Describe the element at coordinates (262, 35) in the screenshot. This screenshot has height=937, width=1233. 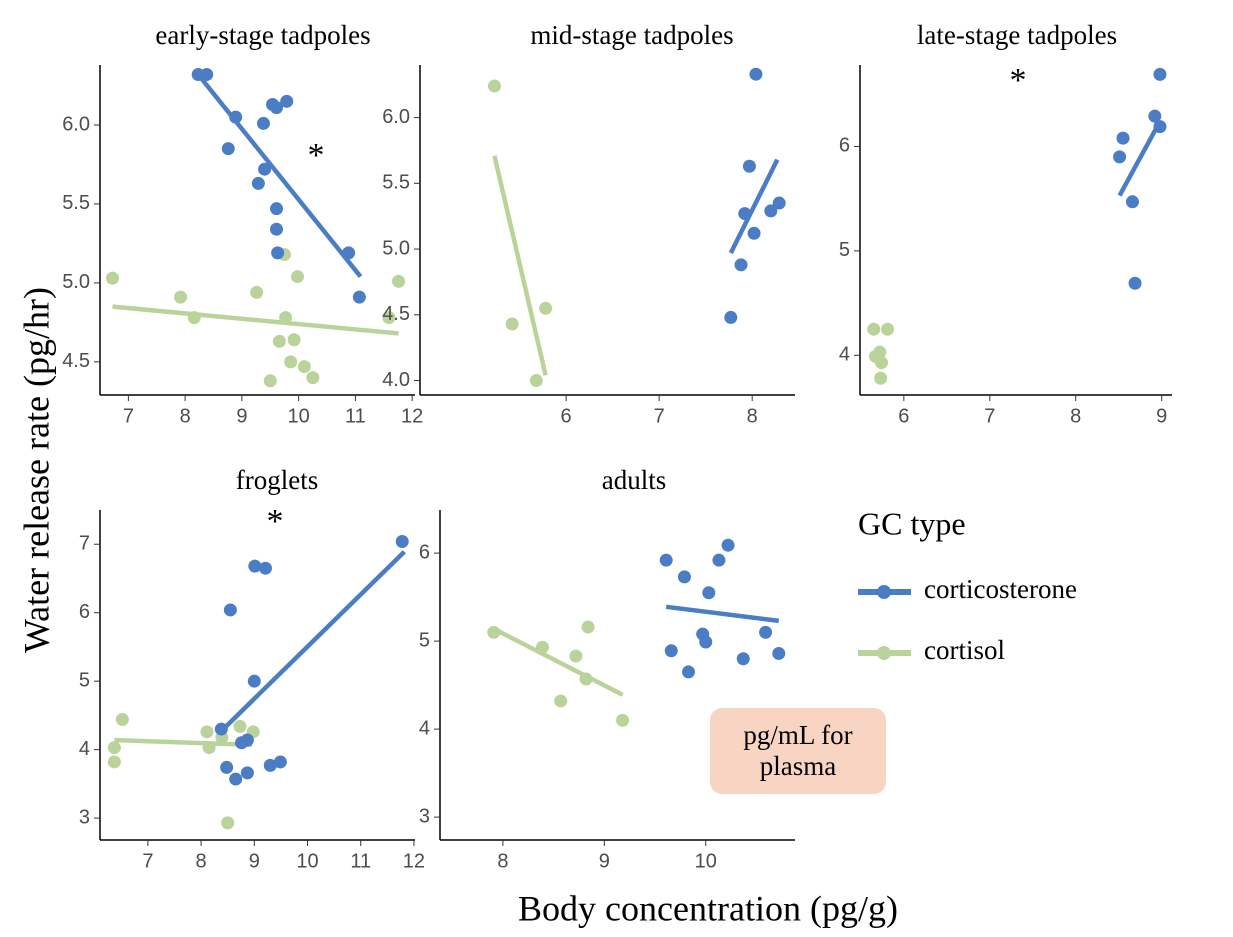
I see `panel-title: early-stage tadpoles` at that location.